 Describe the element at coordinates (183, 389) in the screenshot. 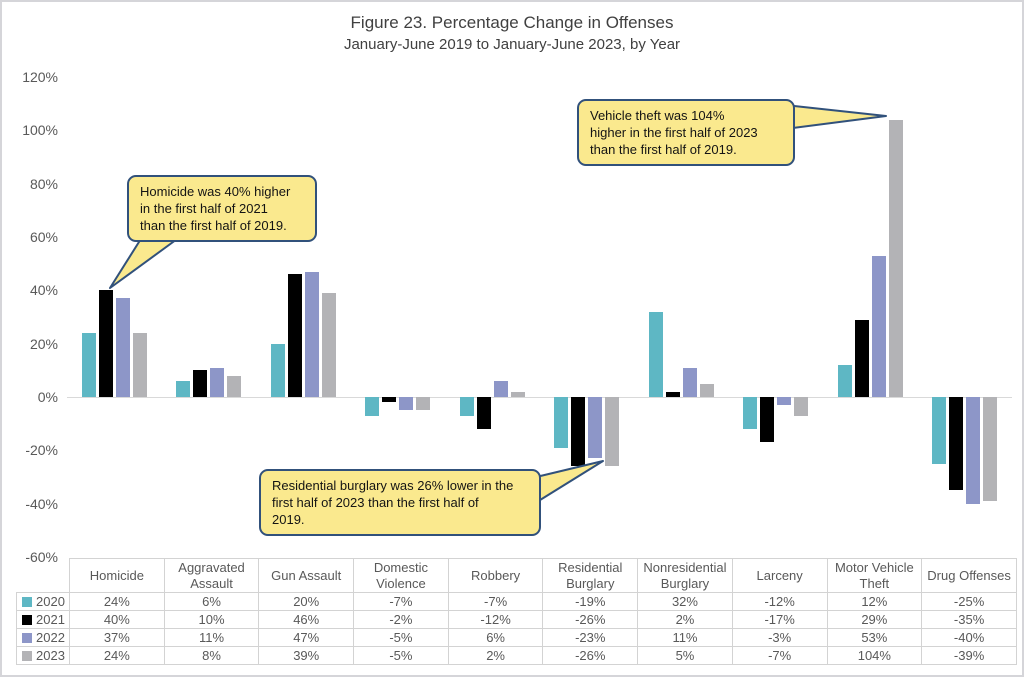

I see `bar-2020-aggravated-assault` at that location.